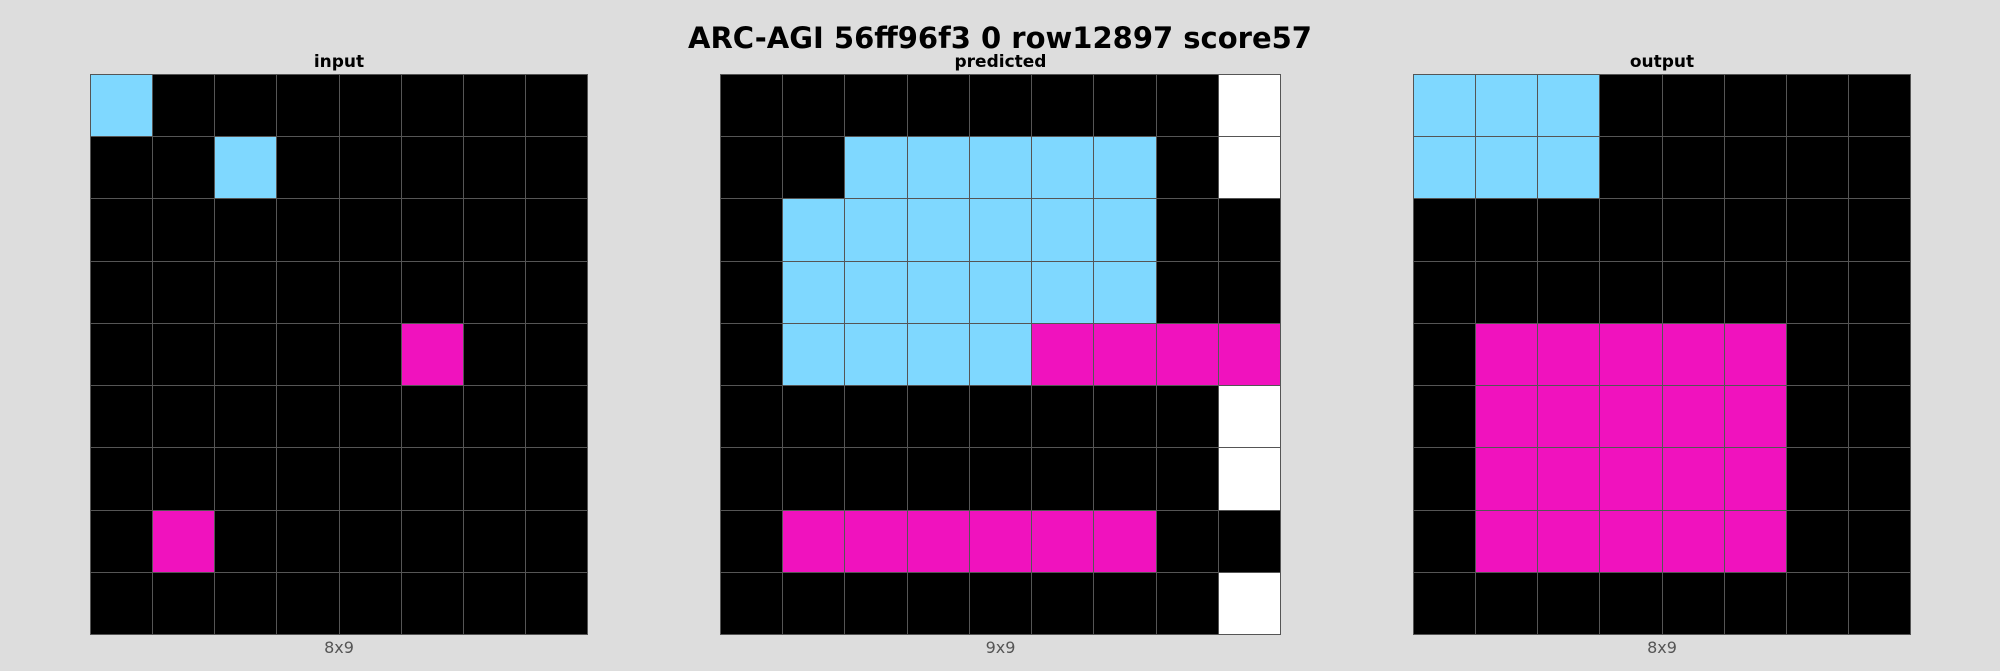  Describe the element at coordinates (339, 62) in the screenshot. I see `panel-title: input` at that location.